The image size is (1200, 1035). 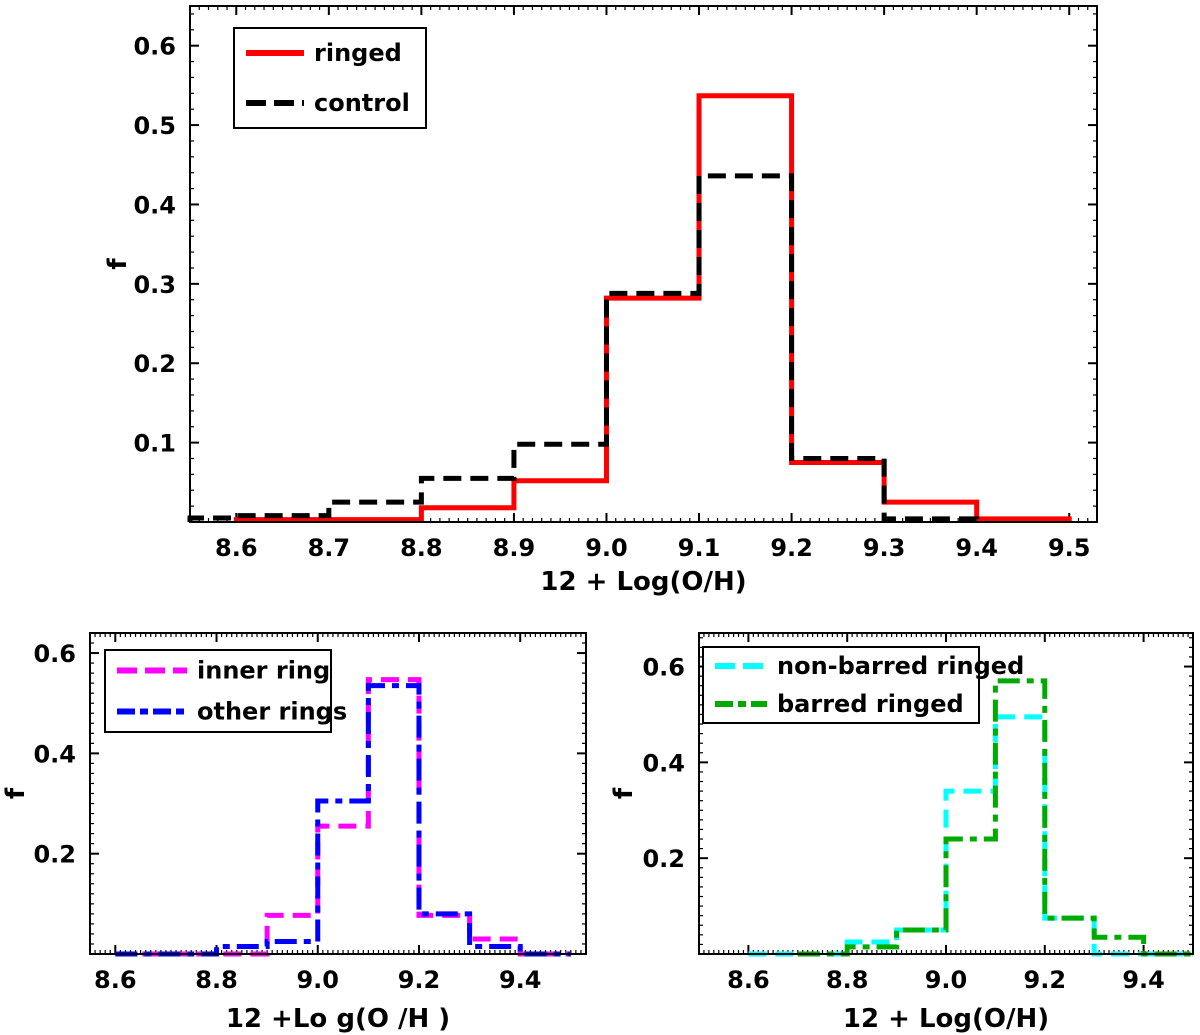 What do you see at coordinates (514, 548) in the screenshot?
I see `x-tick-label: 8.9` at bounding box center [514, 548].